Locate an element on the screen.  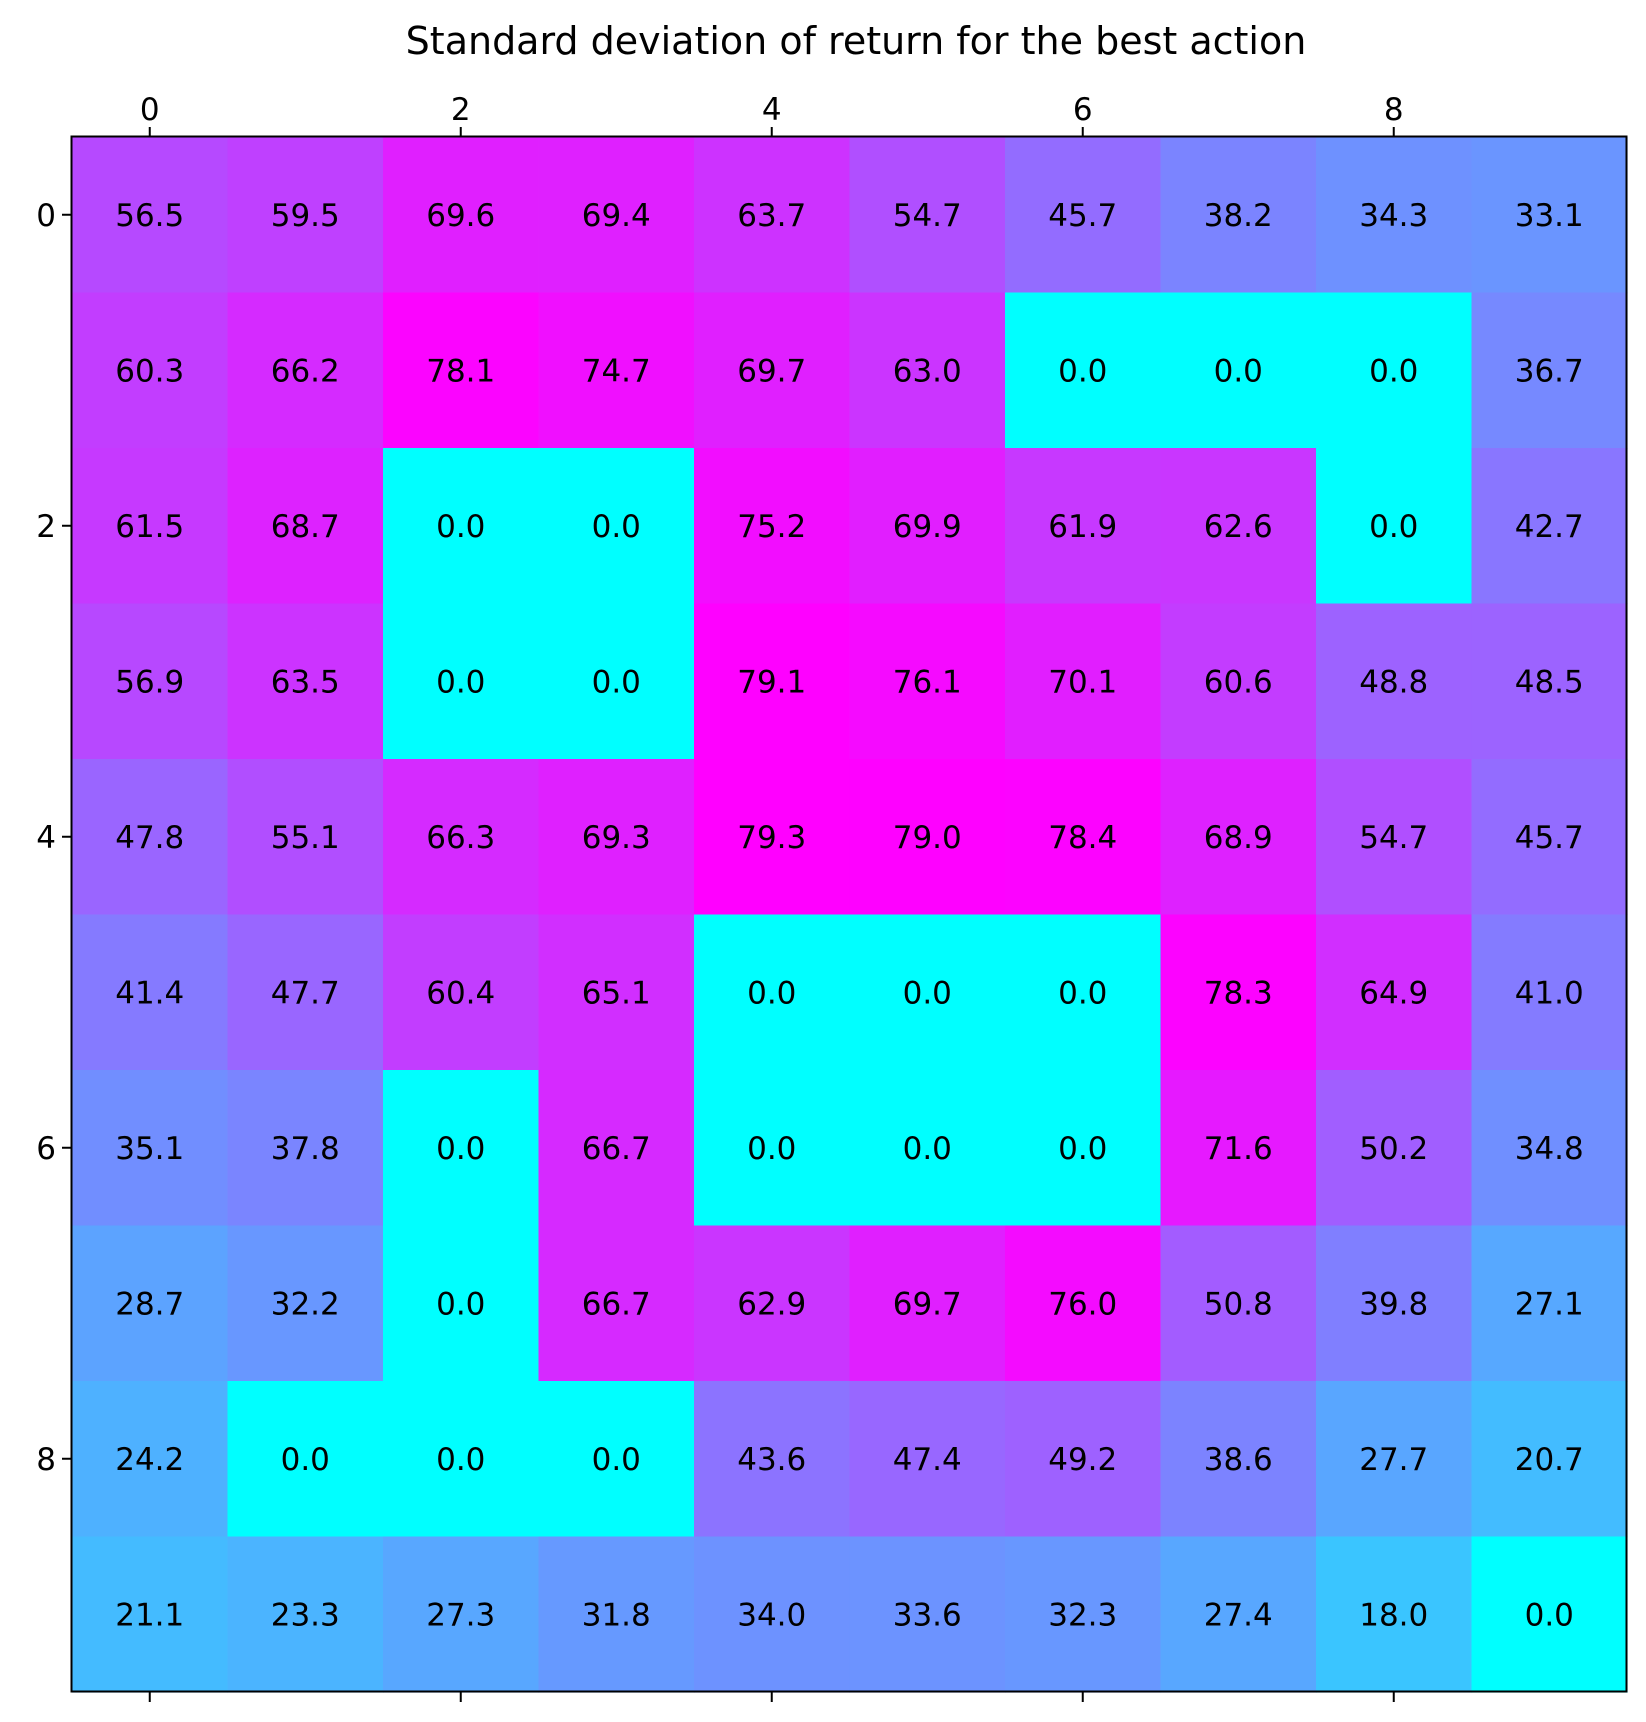
cell-label-r4-c4: 79.3 is located at coordinates (771, 838).